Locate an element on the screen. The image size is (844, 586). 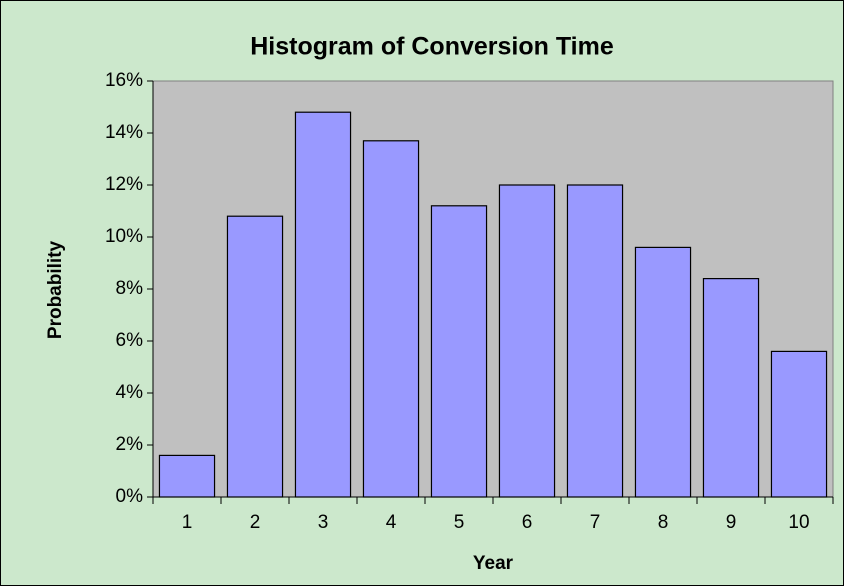
x-tick-label: 3 is located at coordinates (323, 522).